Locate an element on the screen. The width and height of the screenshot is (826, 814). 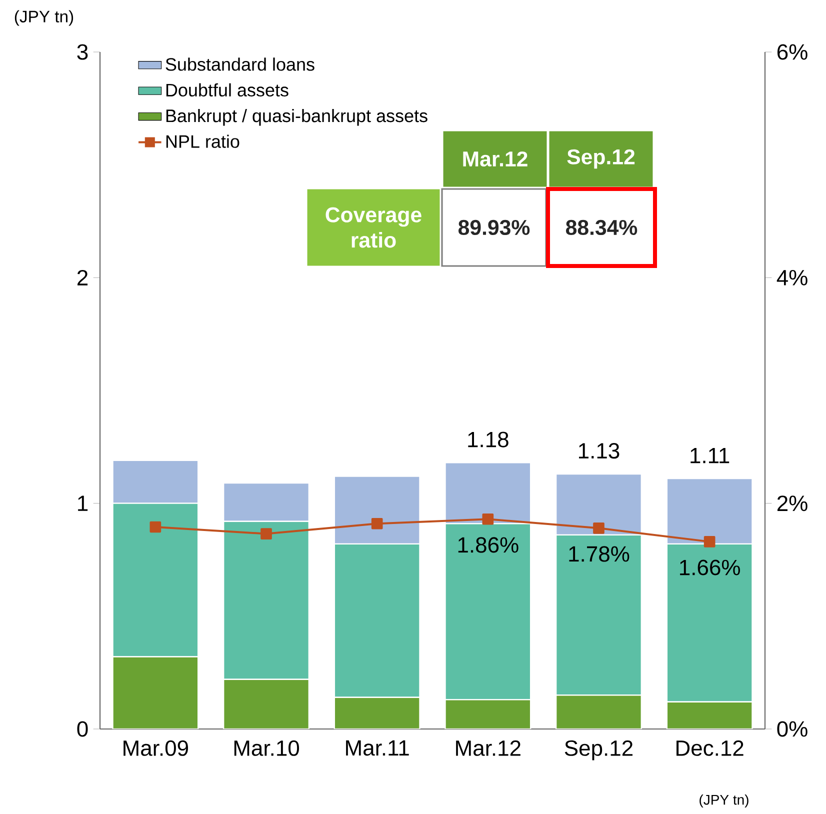
y-tick-label: 3 is located at coordinates (82, 52).